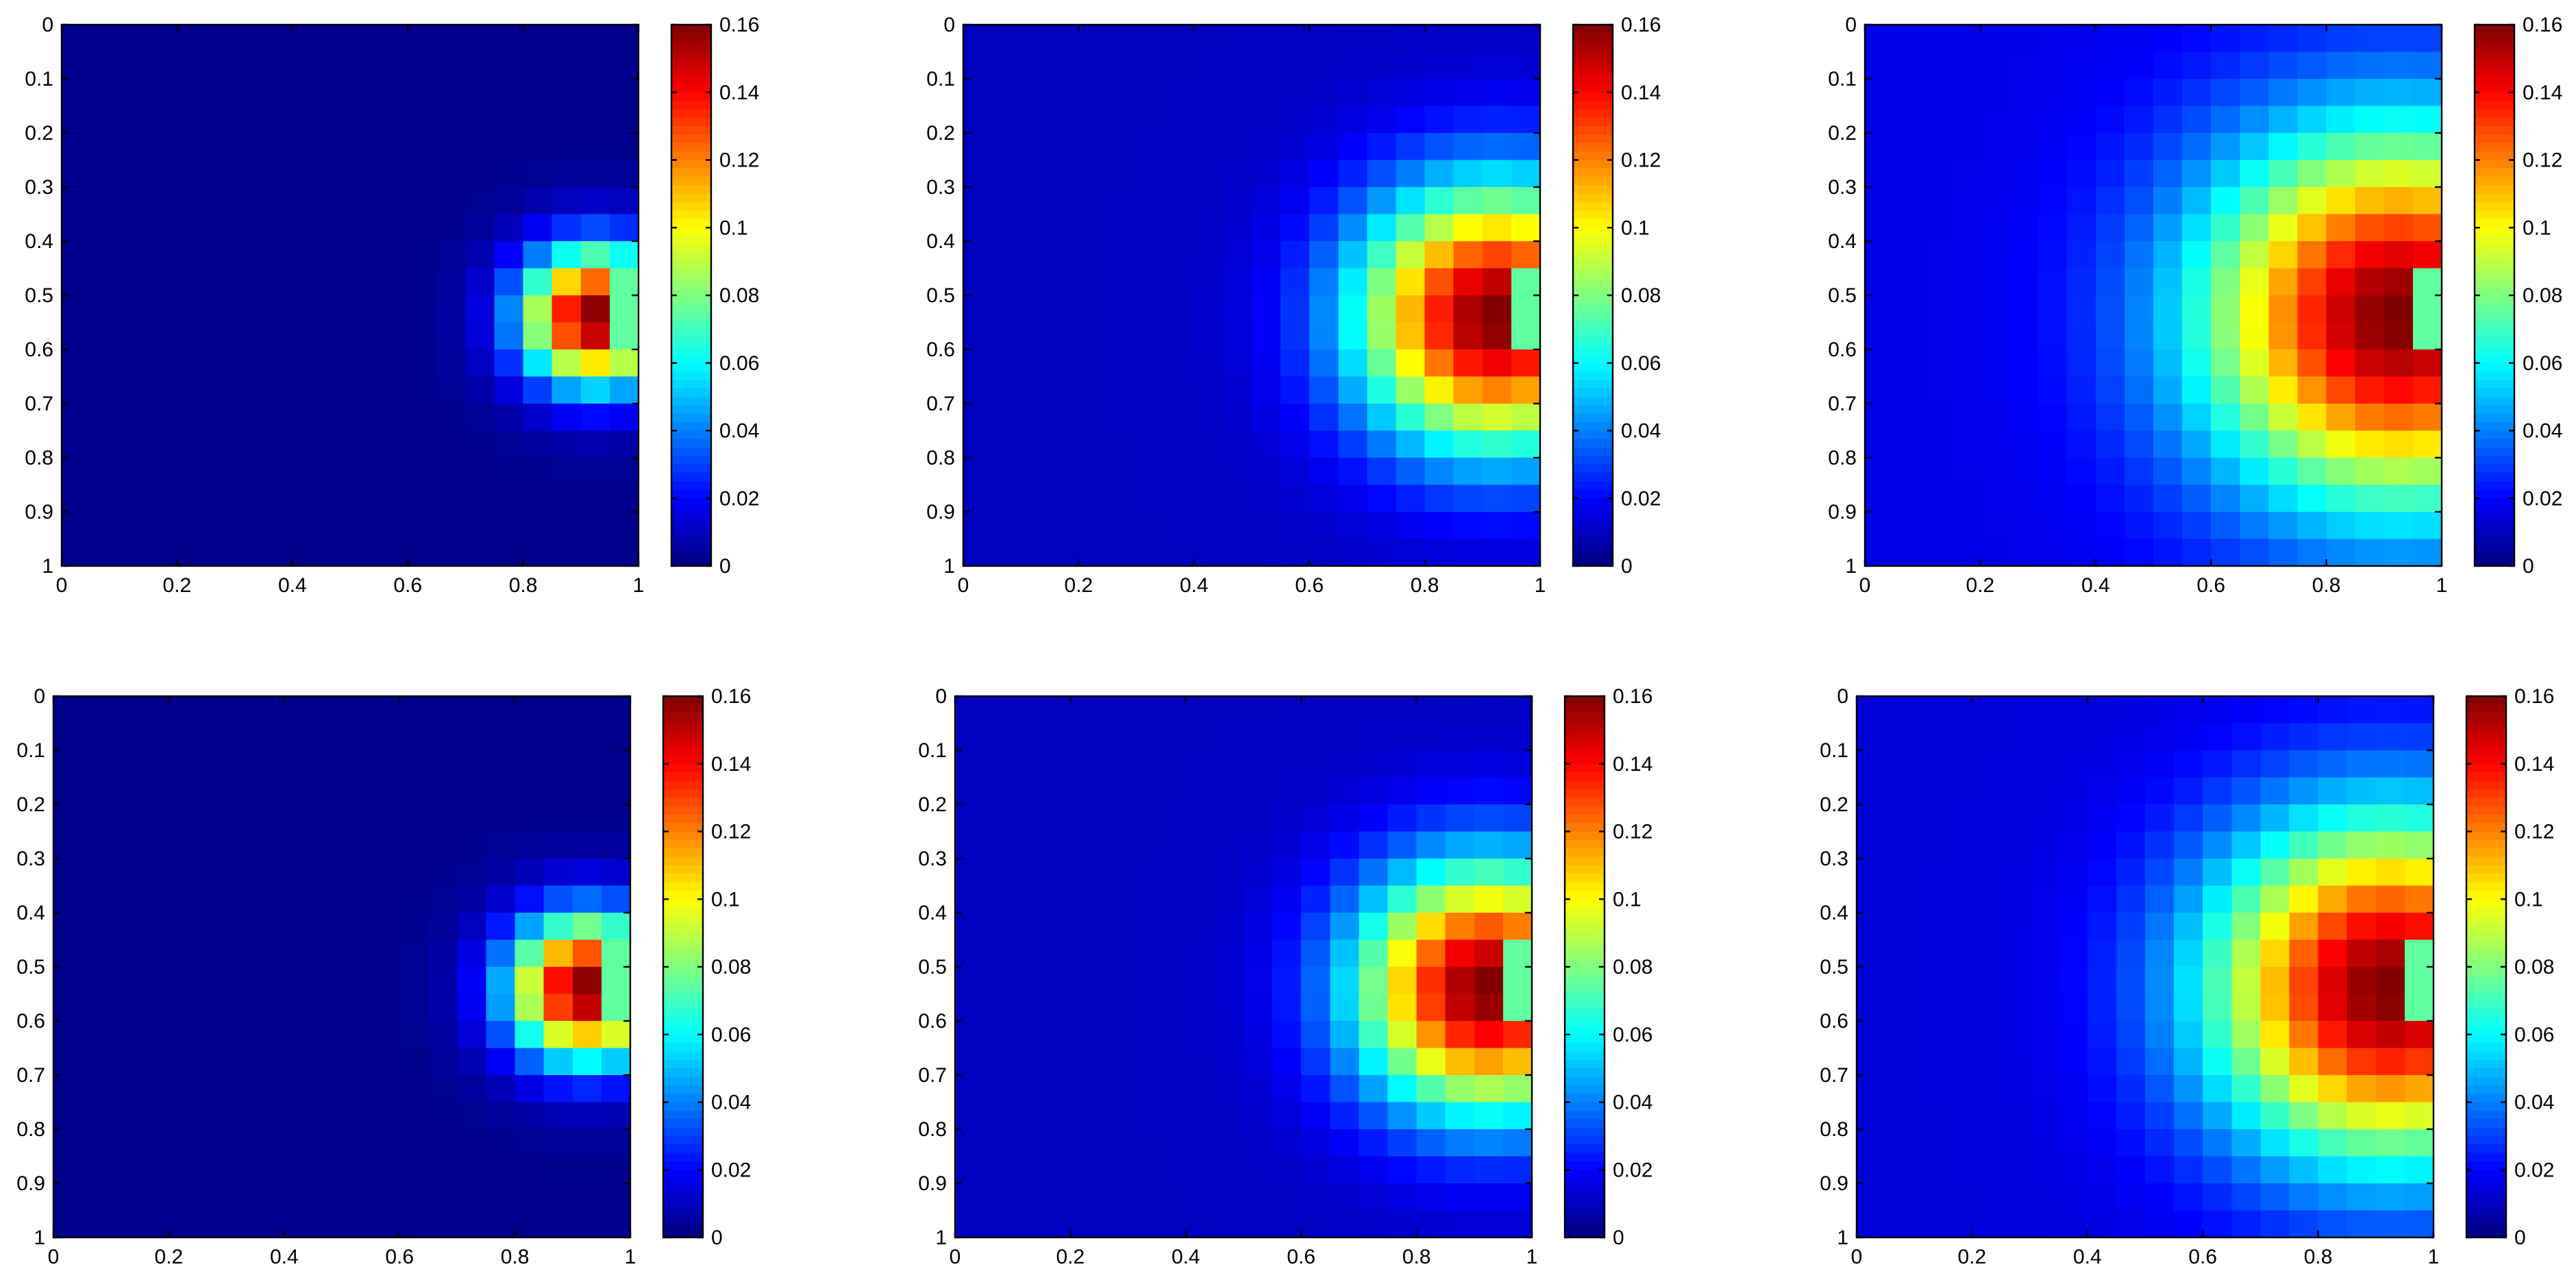  Describe the element at coordinates (30, 967) in the screenshot. I see `y-tick-label: 0.5` at that location.